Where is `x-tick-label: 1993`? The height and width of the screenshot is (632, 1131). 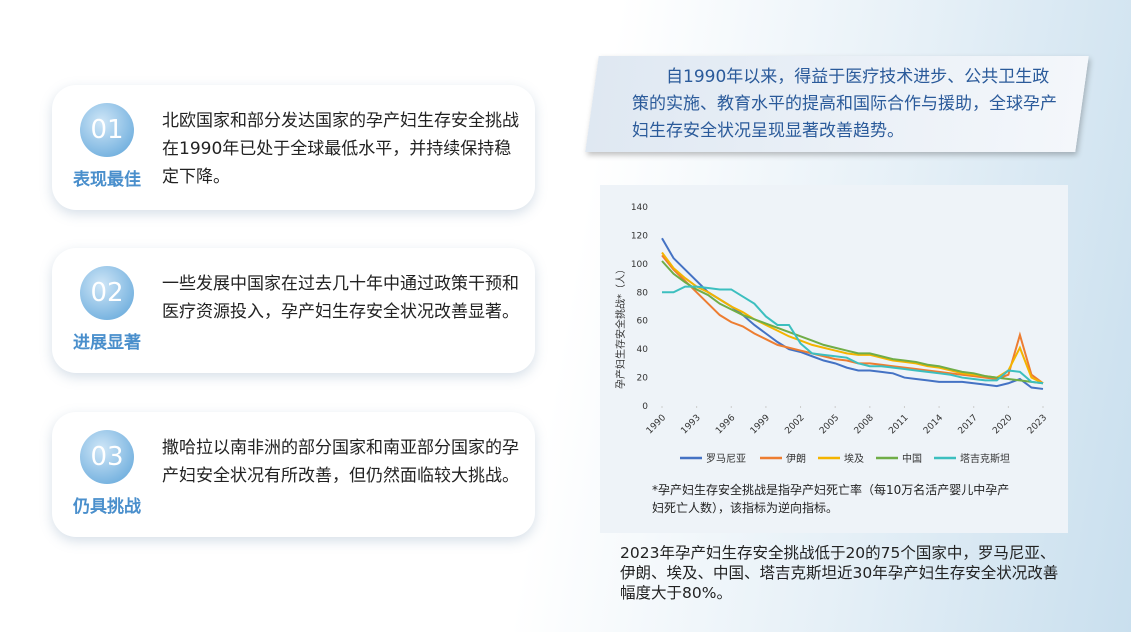
x-tick-label: 1993 is located at coordinates (690, 424).